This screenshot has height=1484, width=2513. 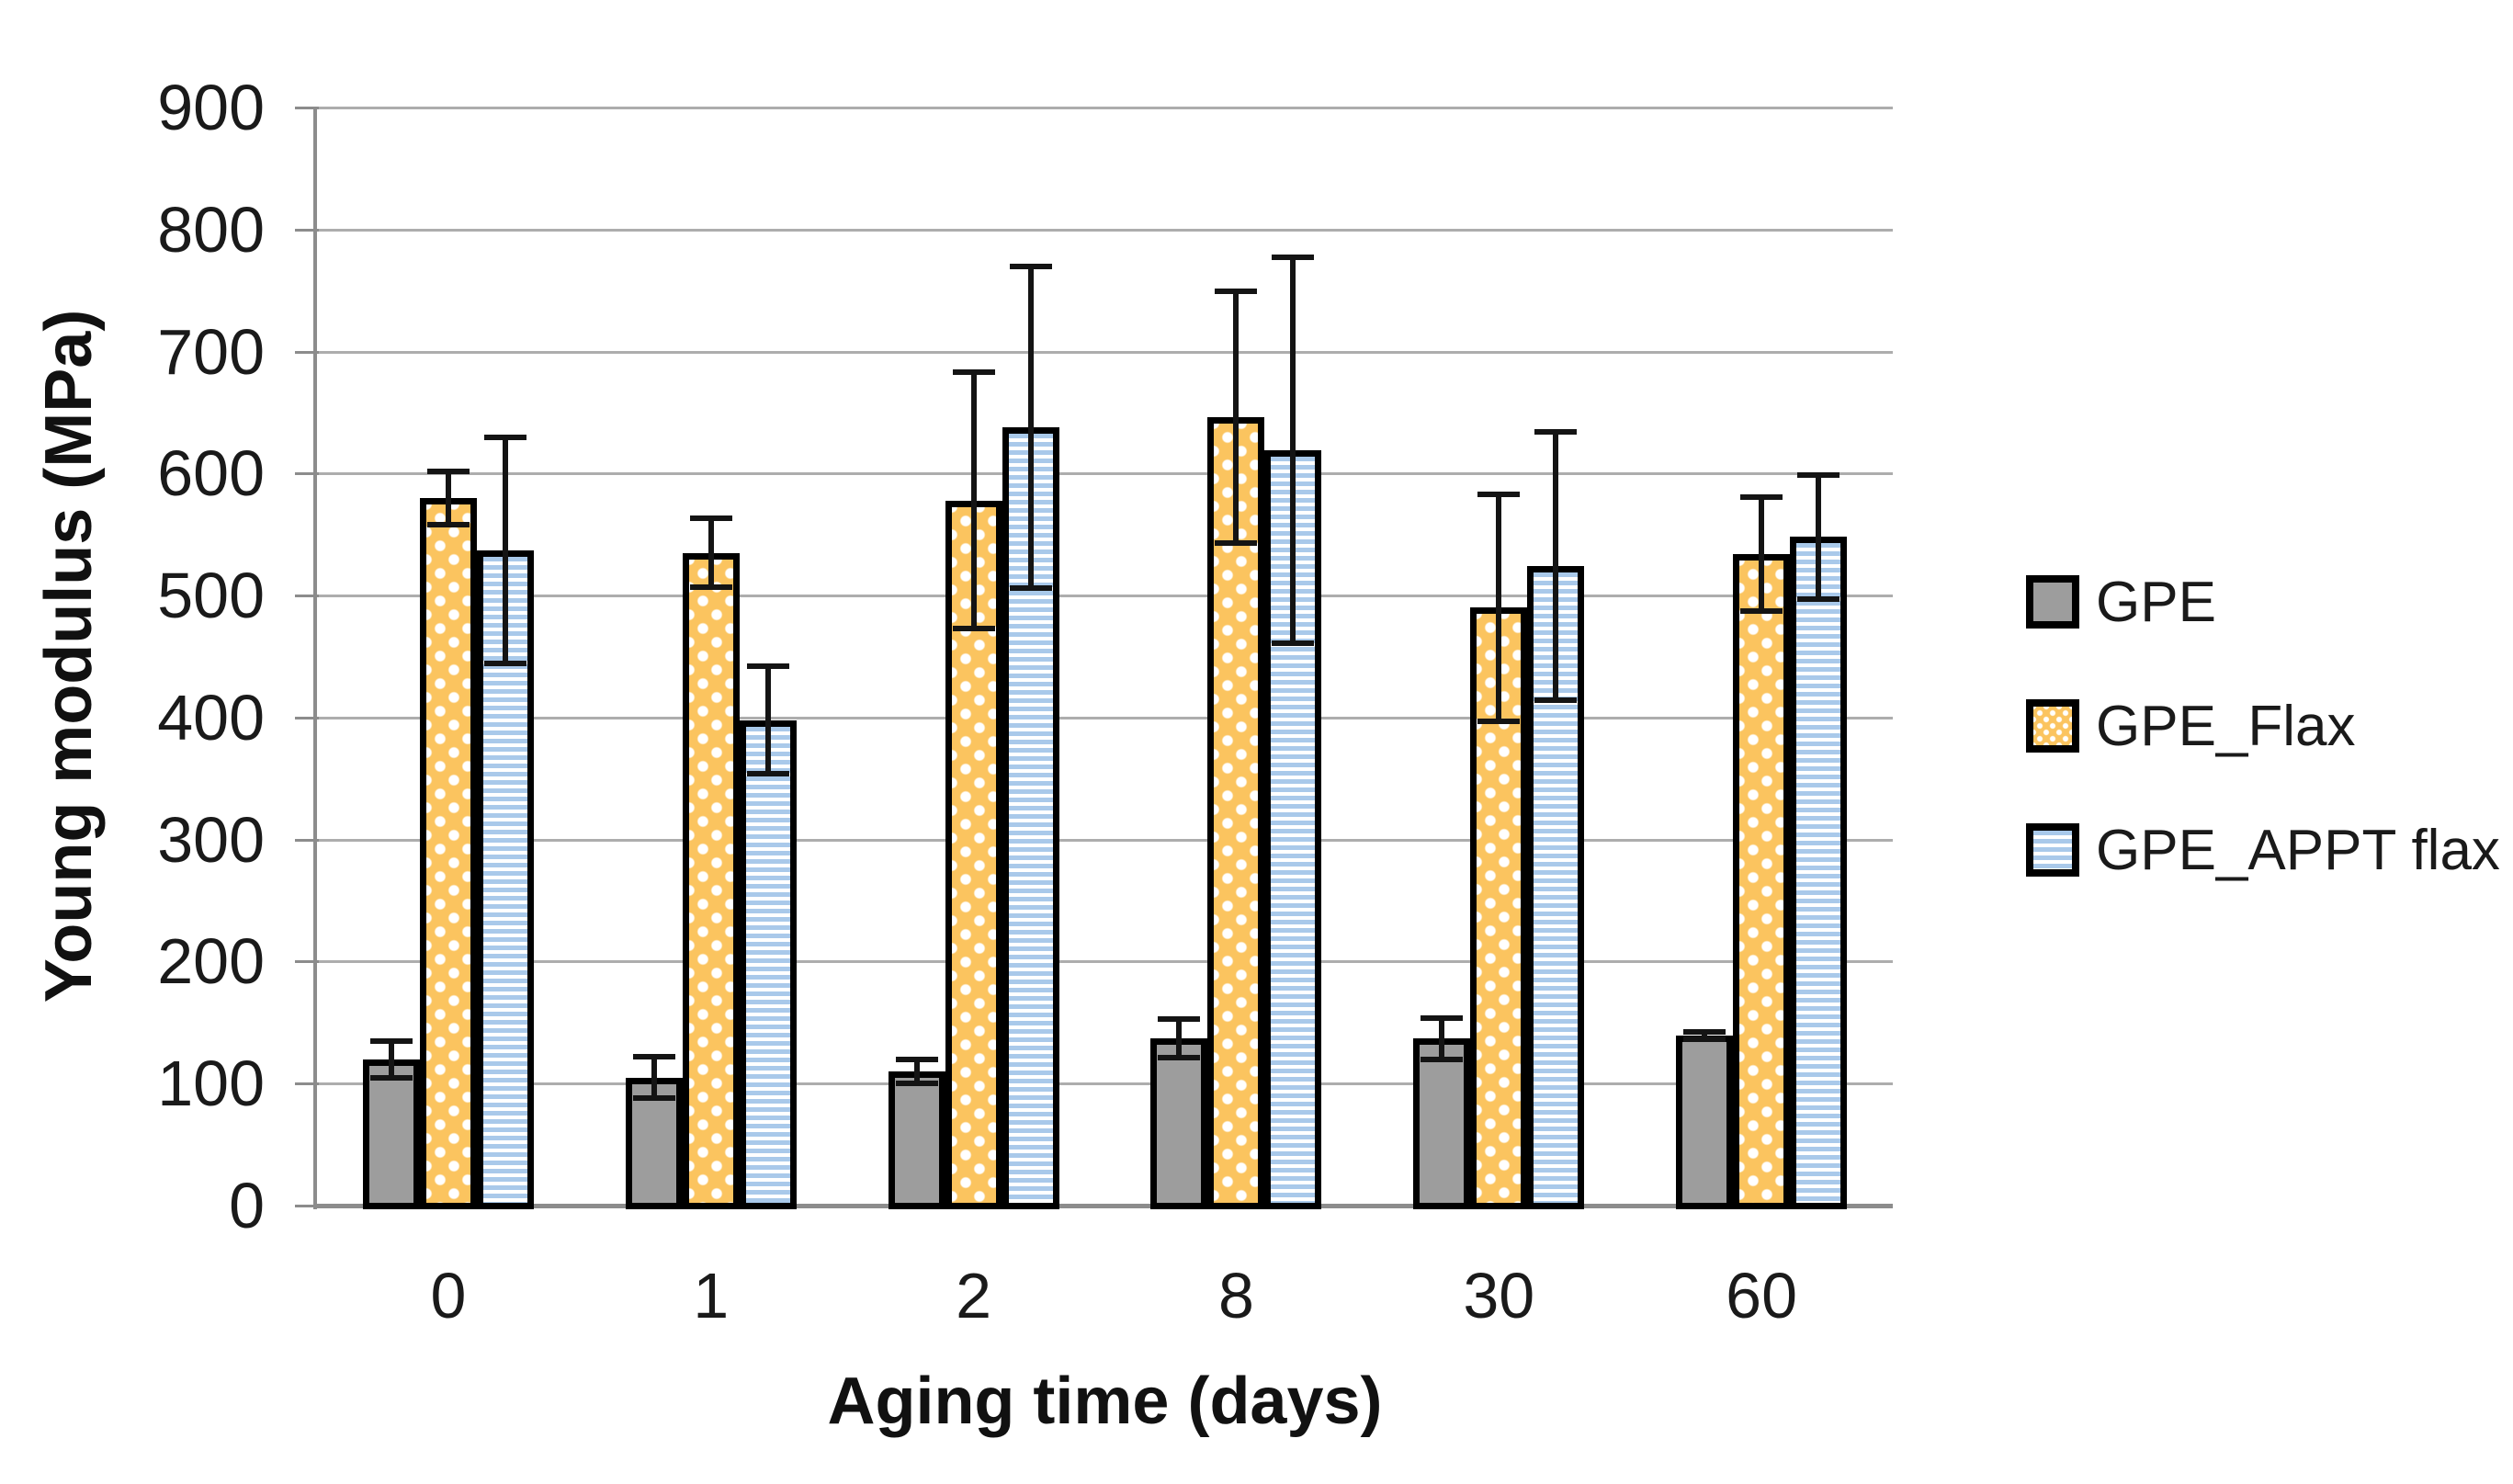 What do you see at coordinates (1762, 881) in the screenshot?
I see `bar-GPE_Flax-day60` at bounding box center [1762, 881].